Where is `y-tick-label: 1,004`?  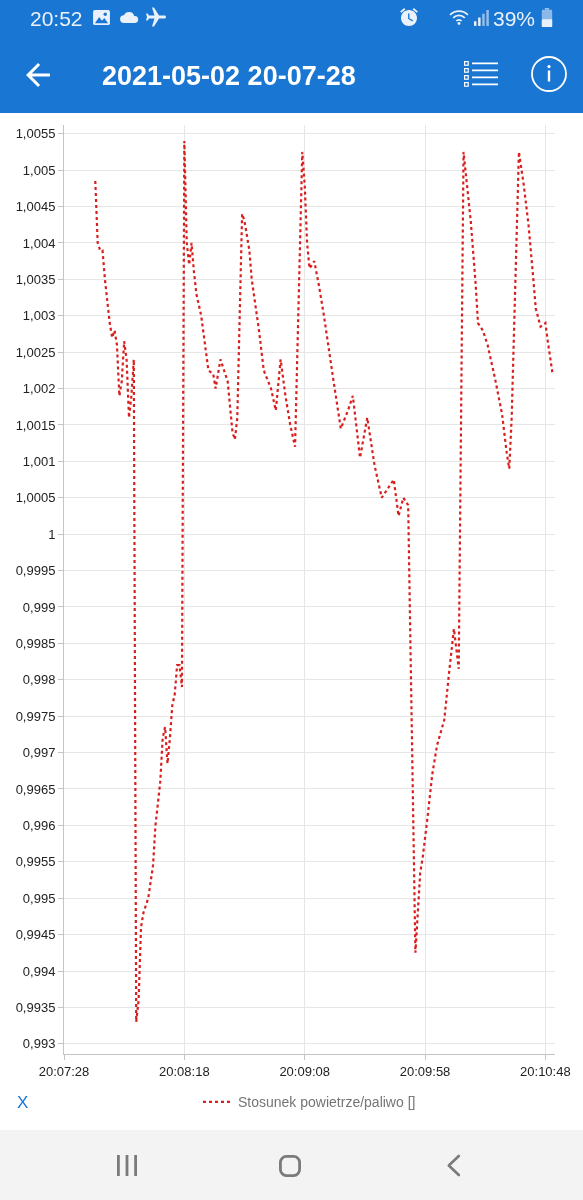
y-tick-label: 1,004 is located at coordinates (39, 243).